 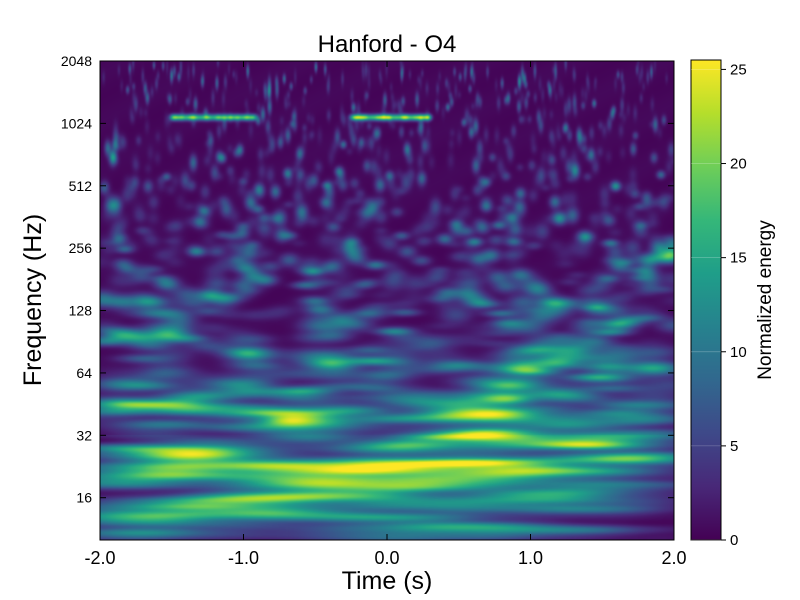 I want to click on colorbar-gradient, so click(x=706, y=300).